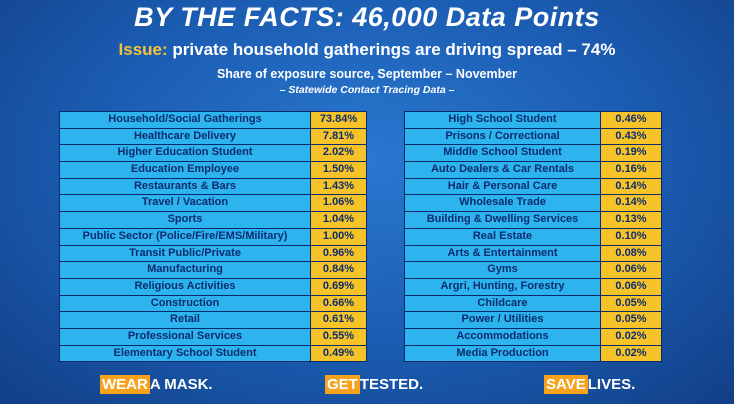 The width and height of the screenshot is (734, 404). Describe the element at coordinates (185, 336) in the screenshot. I see `category-cell: Professional Services` at that location.